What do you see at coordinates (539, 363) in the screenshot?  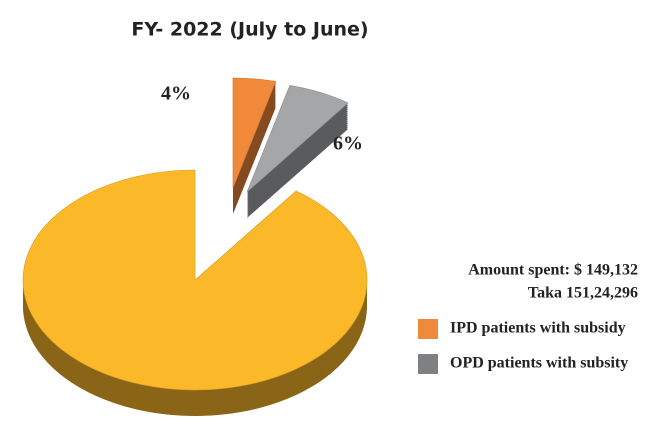 I see `legend-label: OPD patients with subsity` at bounding box center [539, 363].